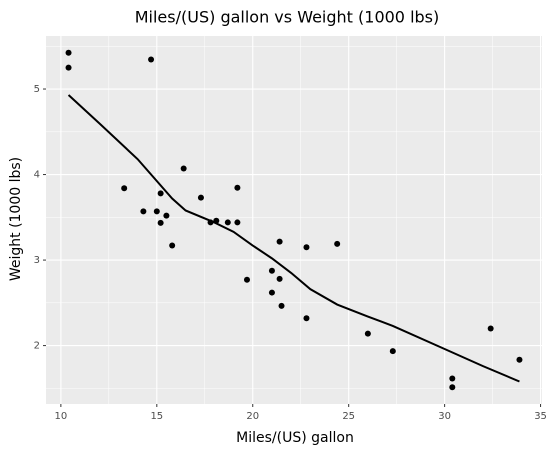  What do you see at coordinates (37, 346) in the screenshot?
I see `y-tick-label: 2` at bounding box center [37, 346].